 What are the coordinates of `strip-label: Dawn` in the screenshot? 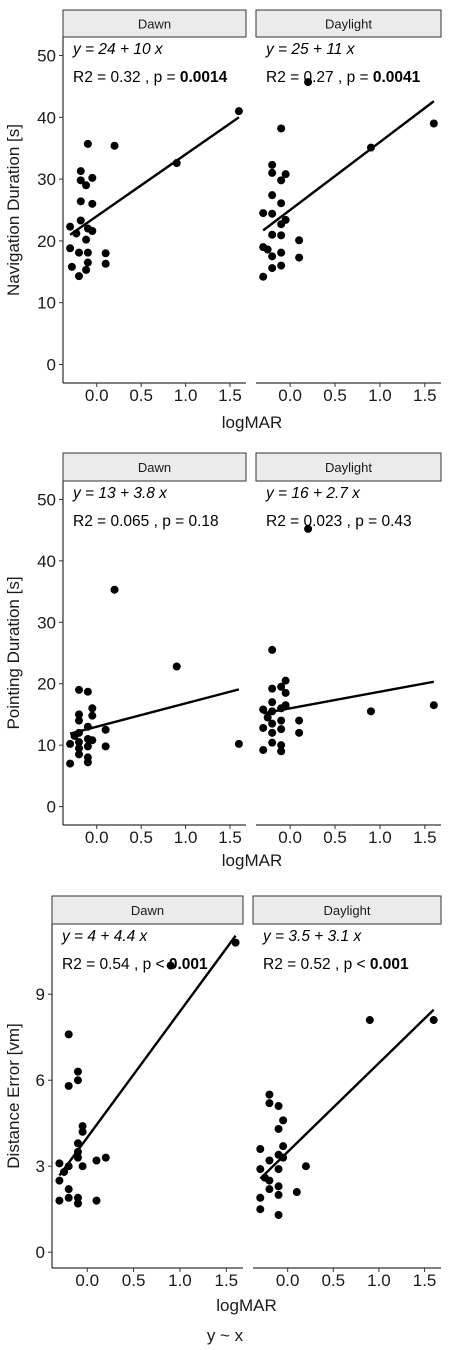 It's located at (154, 467).